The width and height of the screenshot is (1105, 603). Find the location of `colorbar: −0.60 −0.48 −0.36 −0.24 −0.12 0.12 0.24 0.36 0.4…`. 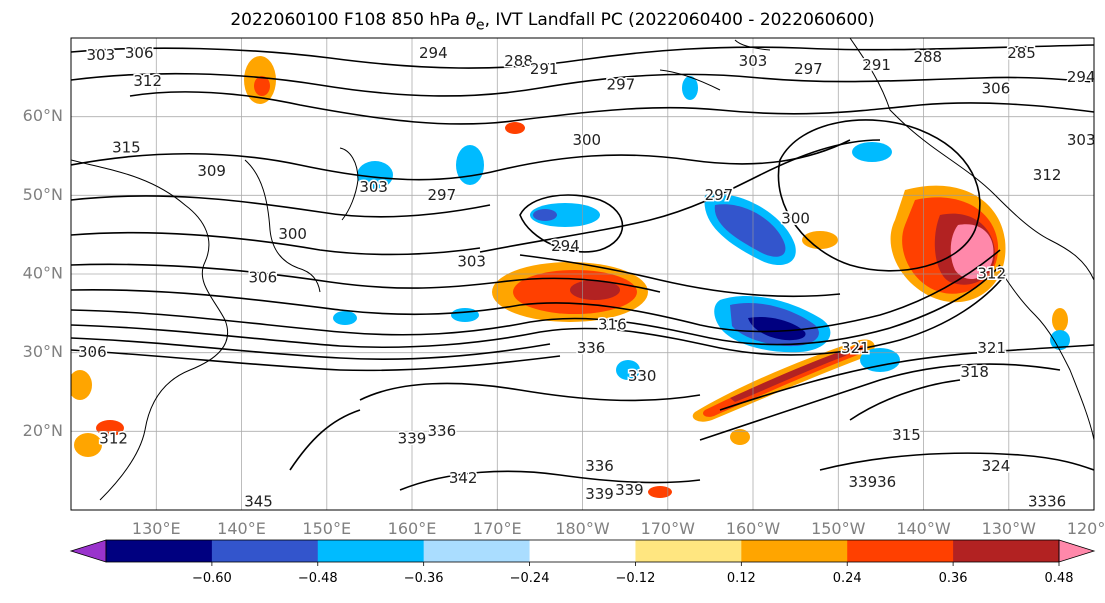

colorbar: −0.60 −0.48 −0.36 −0.24 −0.12 0.12 0.24 0.36 0.4… is located at coordinates (582, 562).